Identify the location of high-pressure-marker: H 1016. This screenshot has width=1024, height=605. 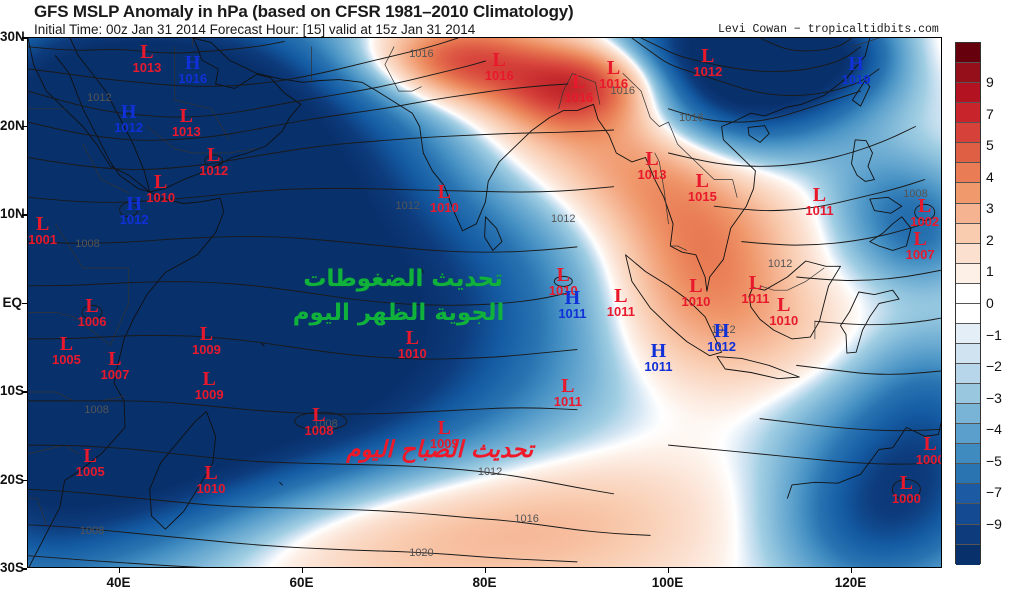
(192, 69).